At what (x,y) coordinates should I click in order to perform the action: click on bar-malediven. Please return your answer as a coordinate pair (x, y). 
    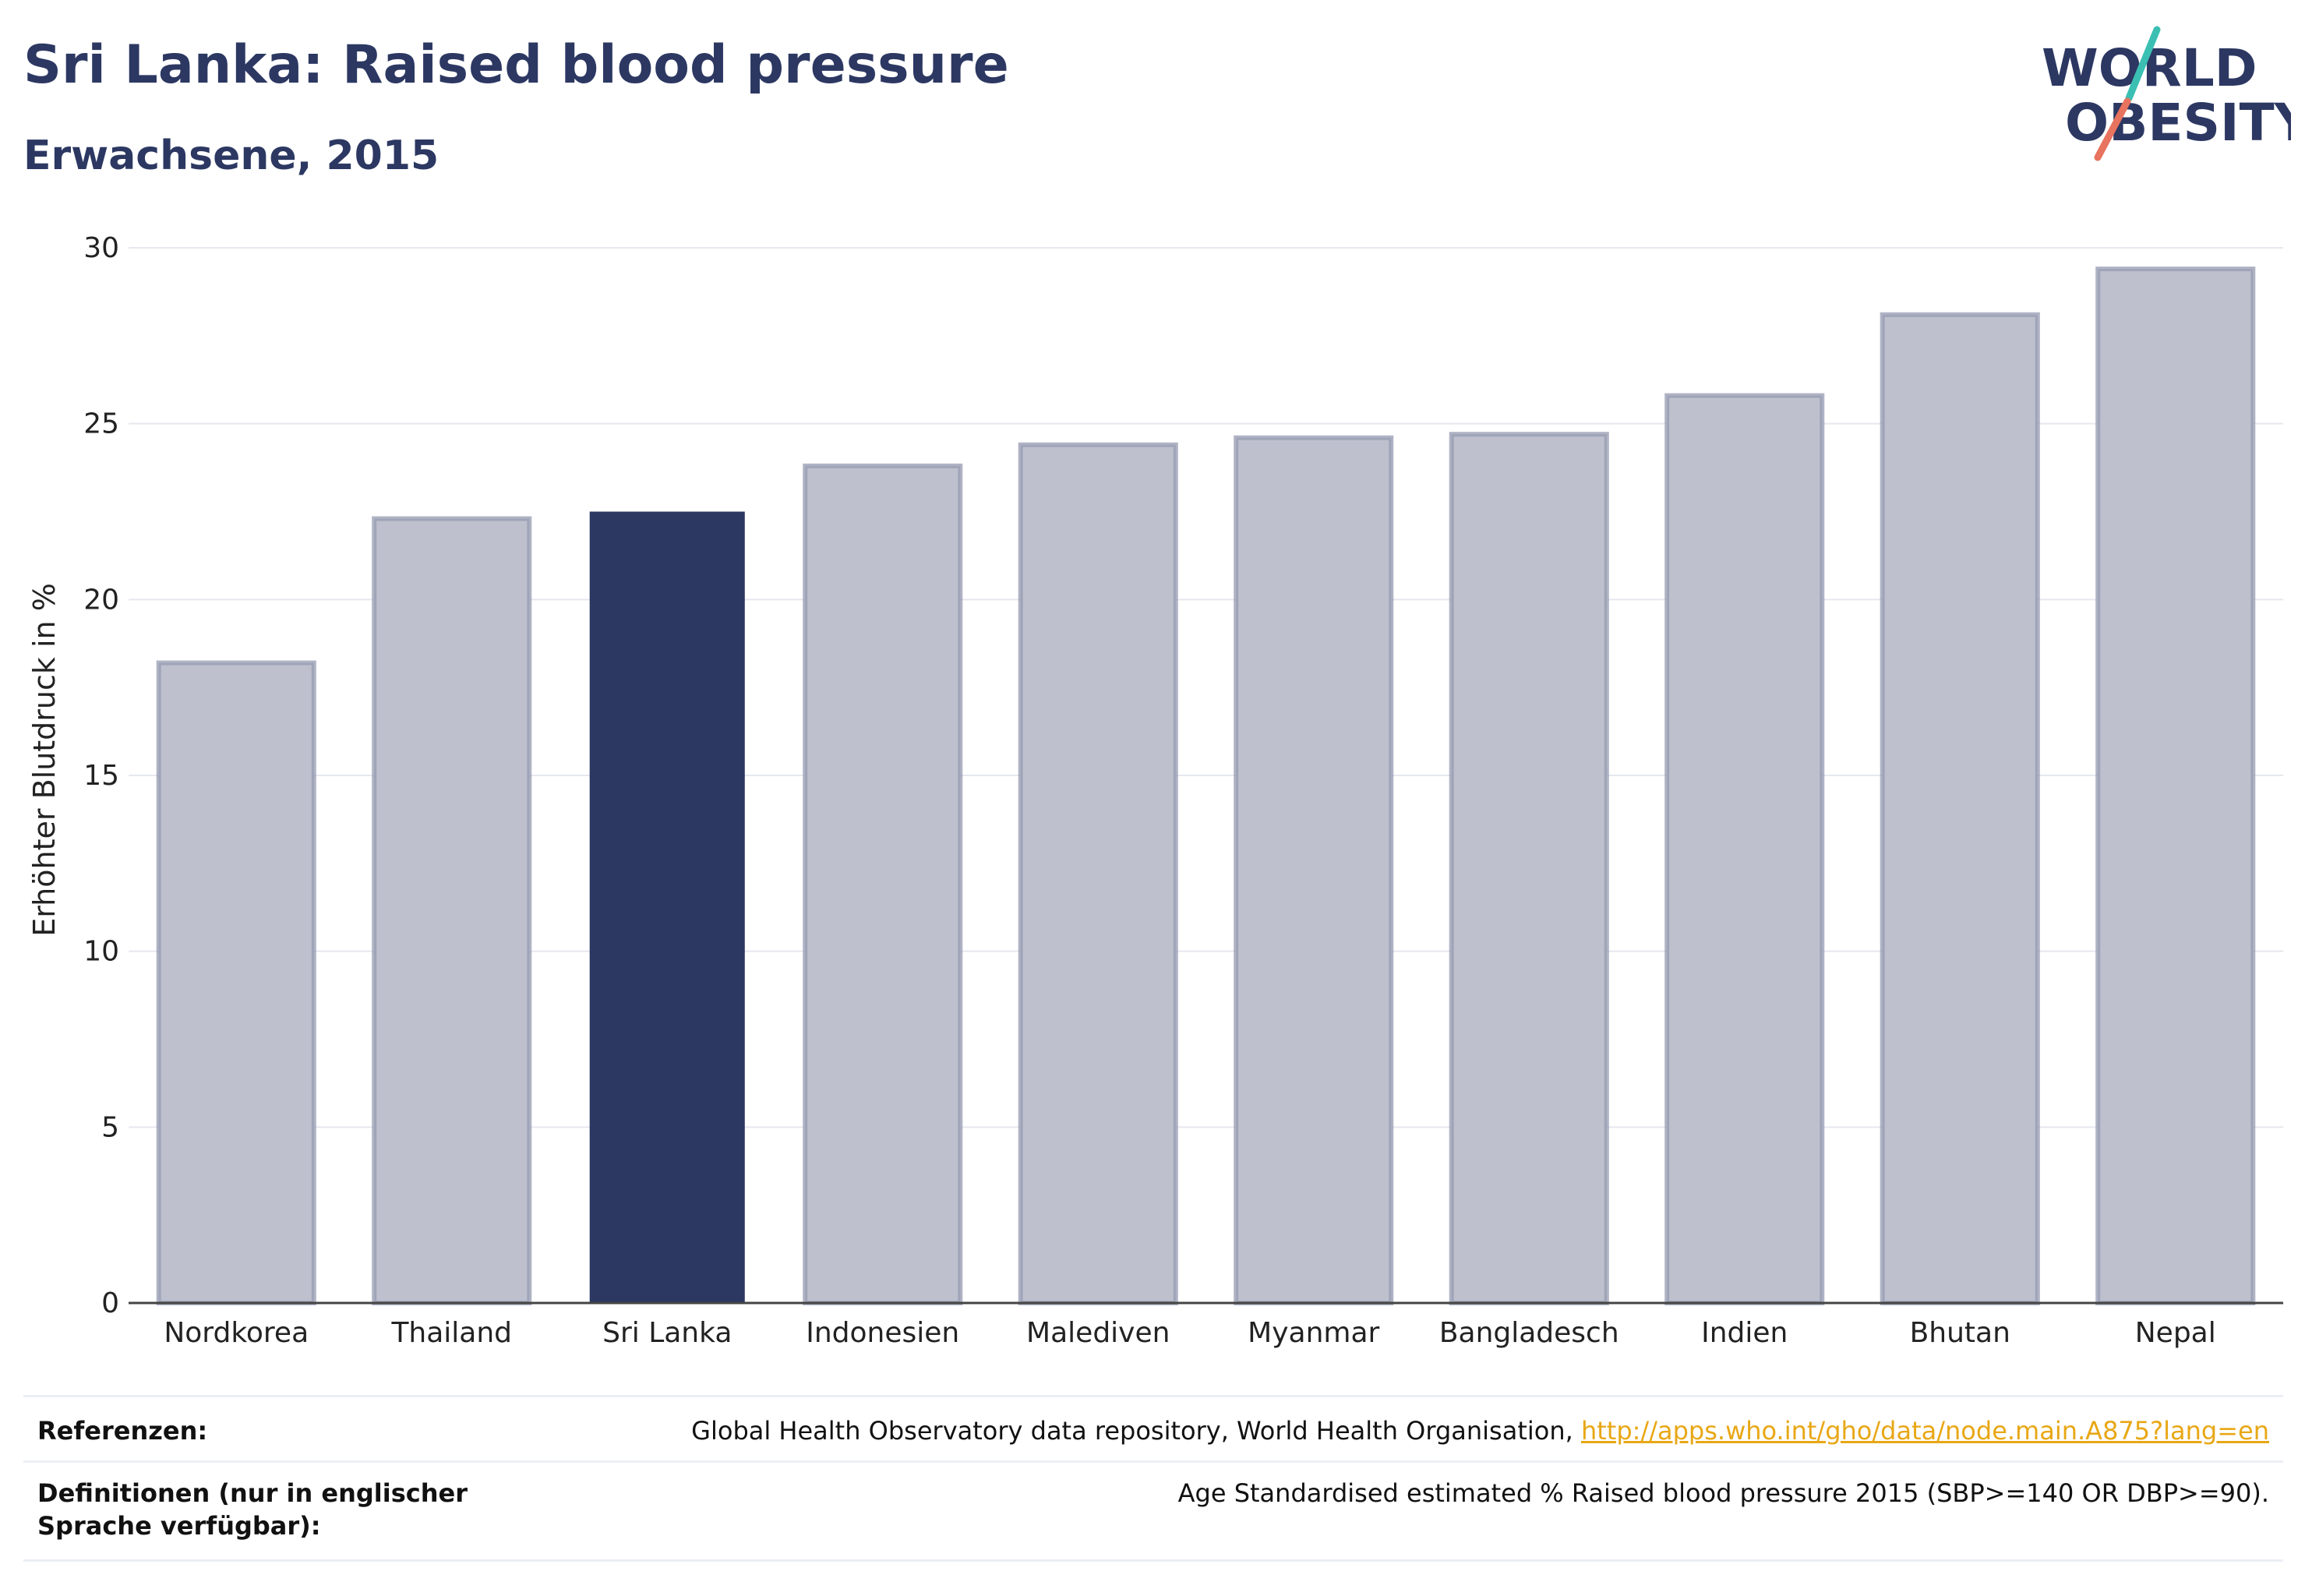
    Looking at the image, I should click on (1098, 873).